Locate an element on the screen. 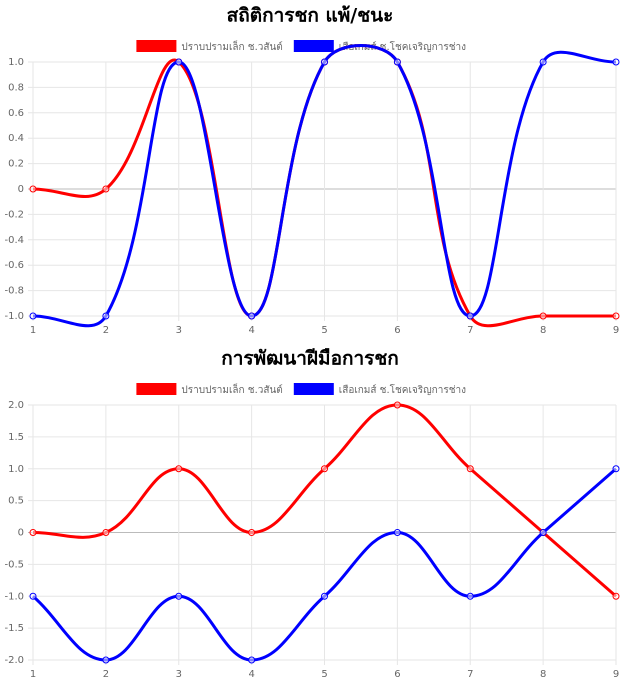 Image resolution: width=620 pixels, height=691 pixels. y-tick-label: 0.6 is located at coordinates (16, 113).